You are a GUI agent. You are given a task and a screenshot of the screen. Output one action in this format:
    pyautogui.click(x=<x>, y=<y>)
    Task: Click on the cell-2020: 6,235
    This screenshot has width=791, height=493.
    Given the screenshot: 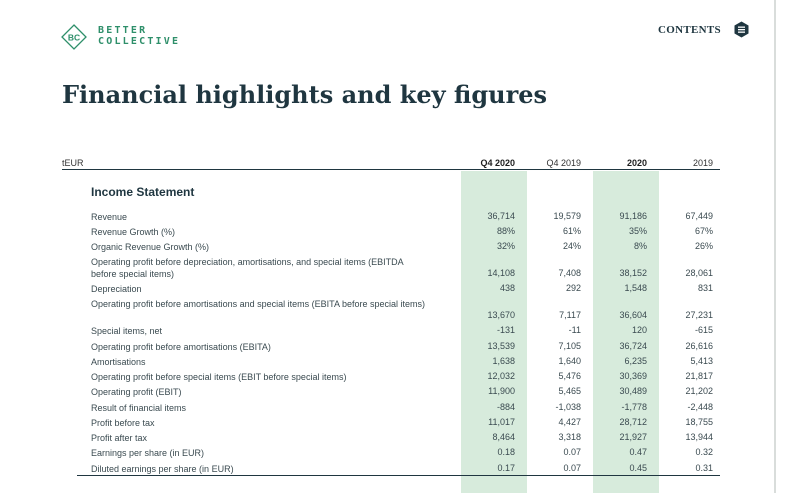 What is the action you would take?
    pyautogui.click(x=635, y=361)
    